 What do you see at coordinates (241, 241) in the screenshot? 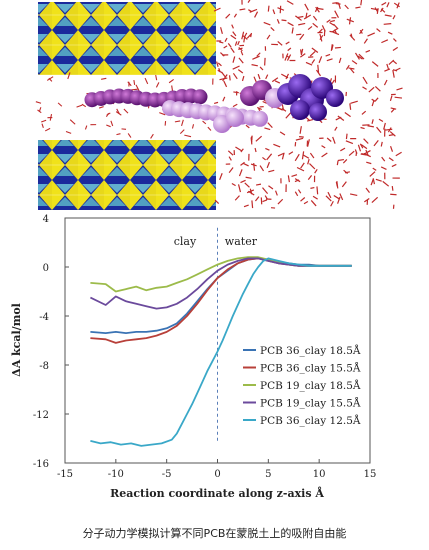
I see `annotation-water: water` at bounding box center [241, 241].